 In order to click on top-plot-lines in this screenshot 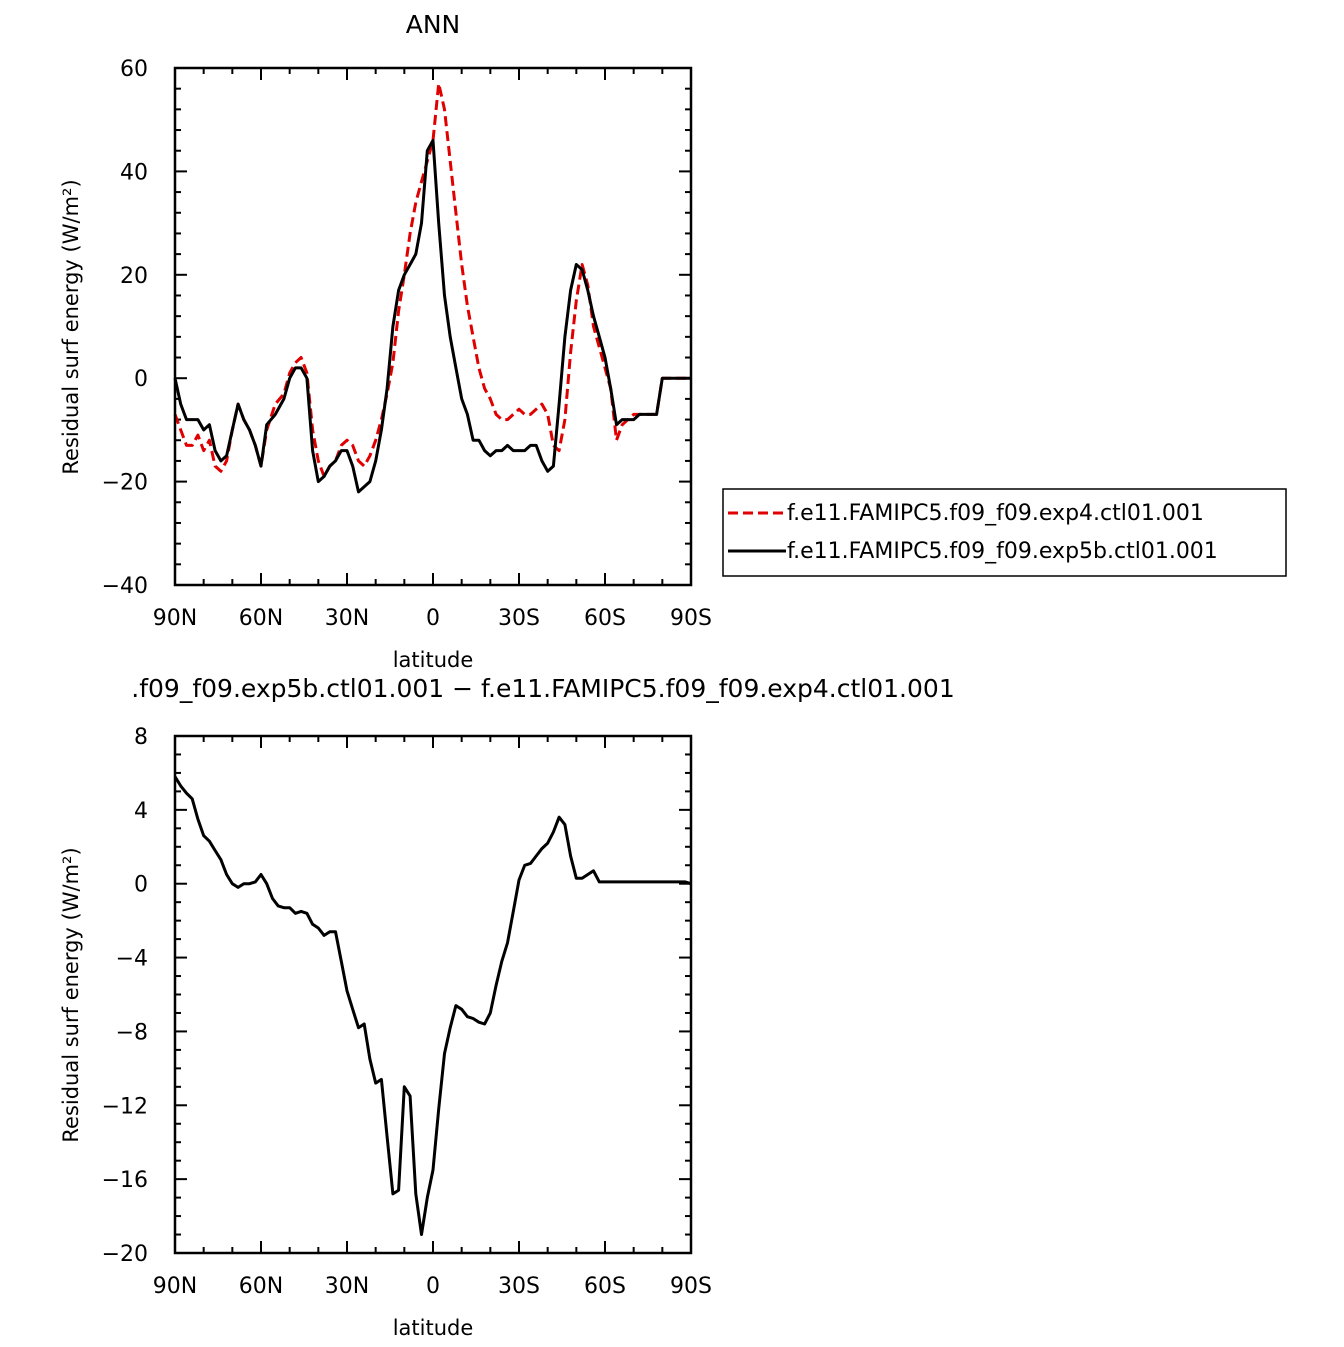, I will do `click(432, 288)`.